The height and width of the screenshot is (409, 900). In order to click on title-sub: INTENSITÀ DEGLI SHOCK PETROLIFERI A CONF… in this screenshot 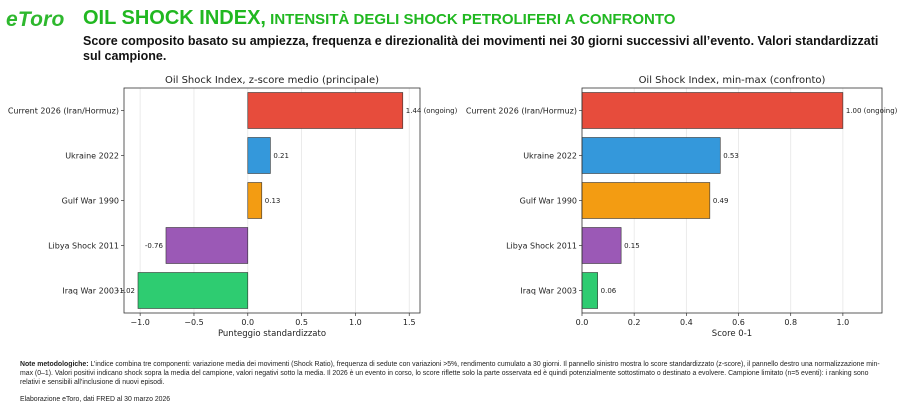, I will do `click(471, 19)`.